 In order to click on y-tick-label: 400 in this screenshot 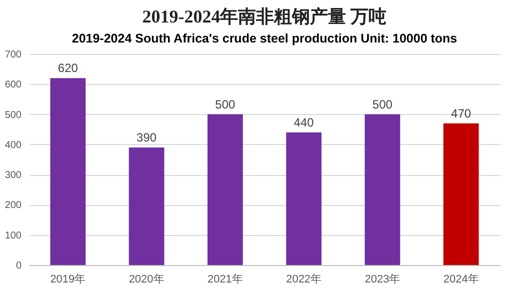, I will do `click(13, 145)`.